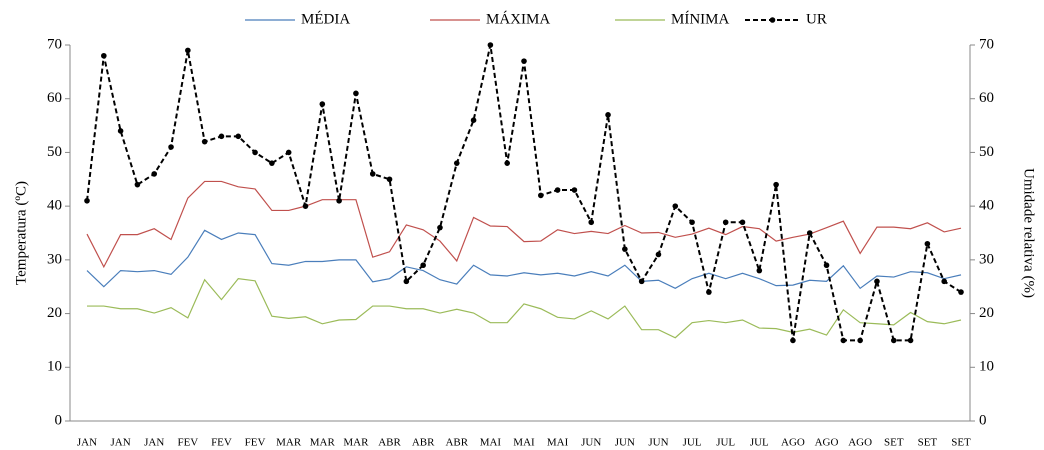 The image size is (1044, 450). Describe the element at coordinates (54, 313) in the screenshot. I see `y-tick-label: 20` at that location.